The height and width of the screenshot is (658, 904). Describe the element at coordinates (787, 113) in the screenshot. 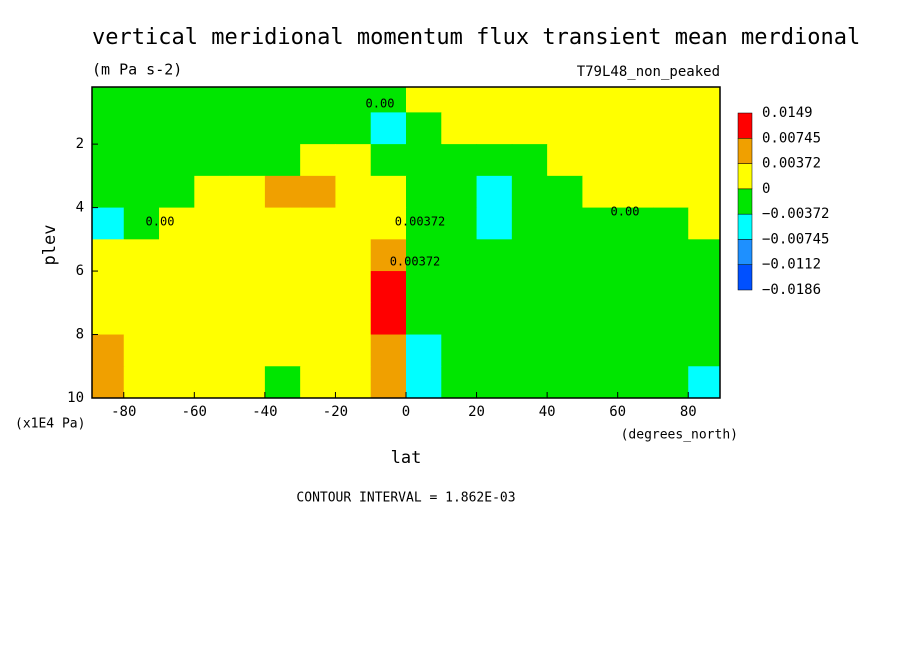

I see `colorbar-label: 0.0149` at that location.